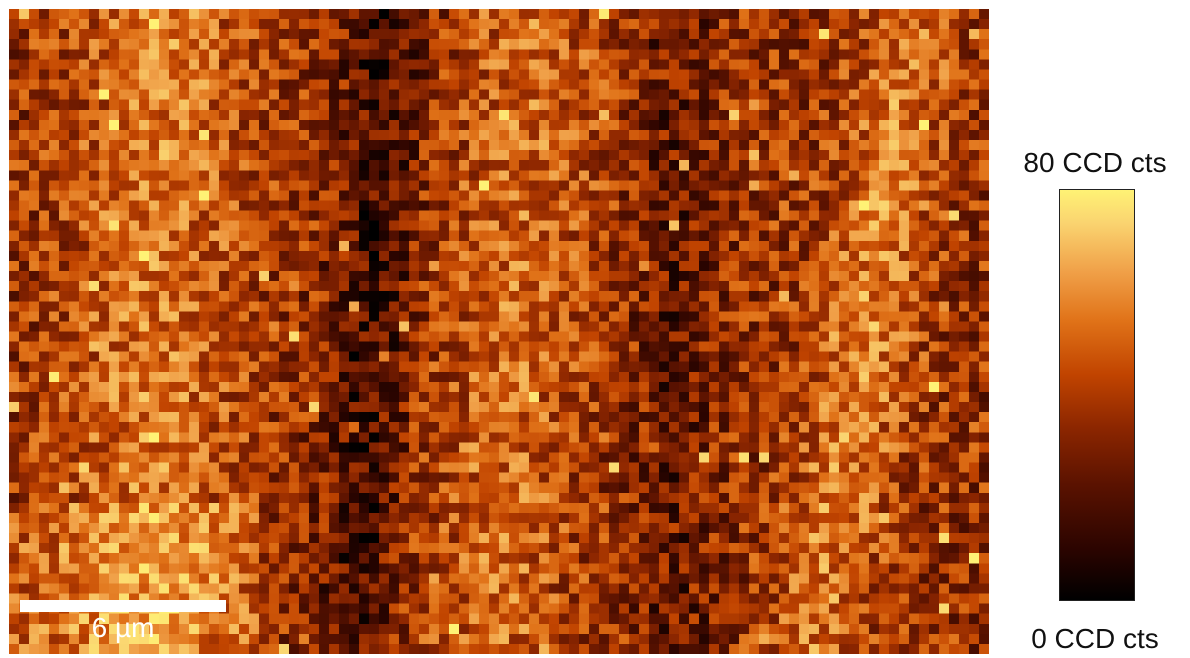 This screenshot has width=1190, height=658. What do you see at coordinates (123, 627) in the screenshot?
I see `scale-bar-label: 6 µm` at bounding box center [123, 627].